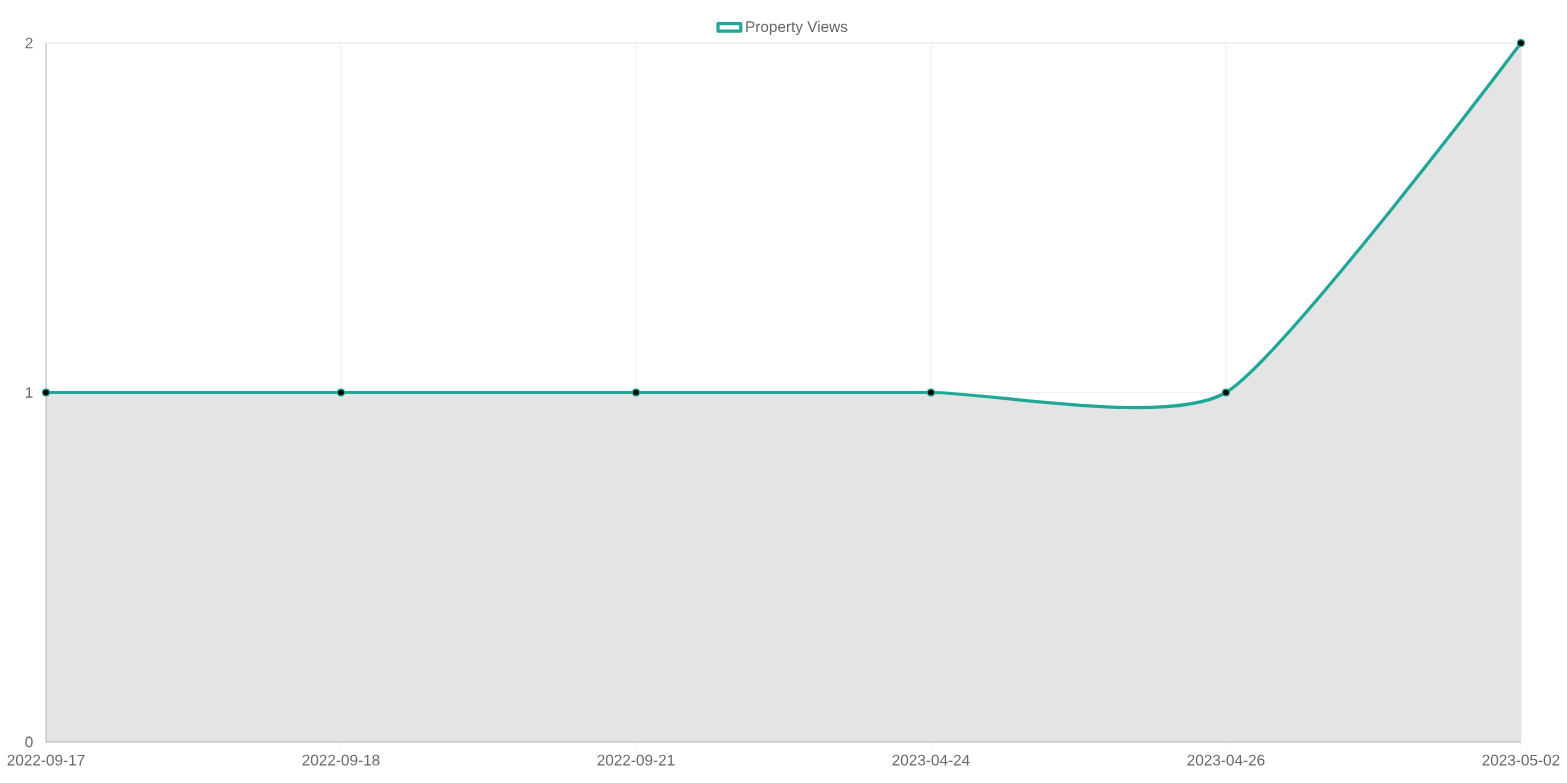  I want to click on y-tick-label: 0, so click(29, 742).